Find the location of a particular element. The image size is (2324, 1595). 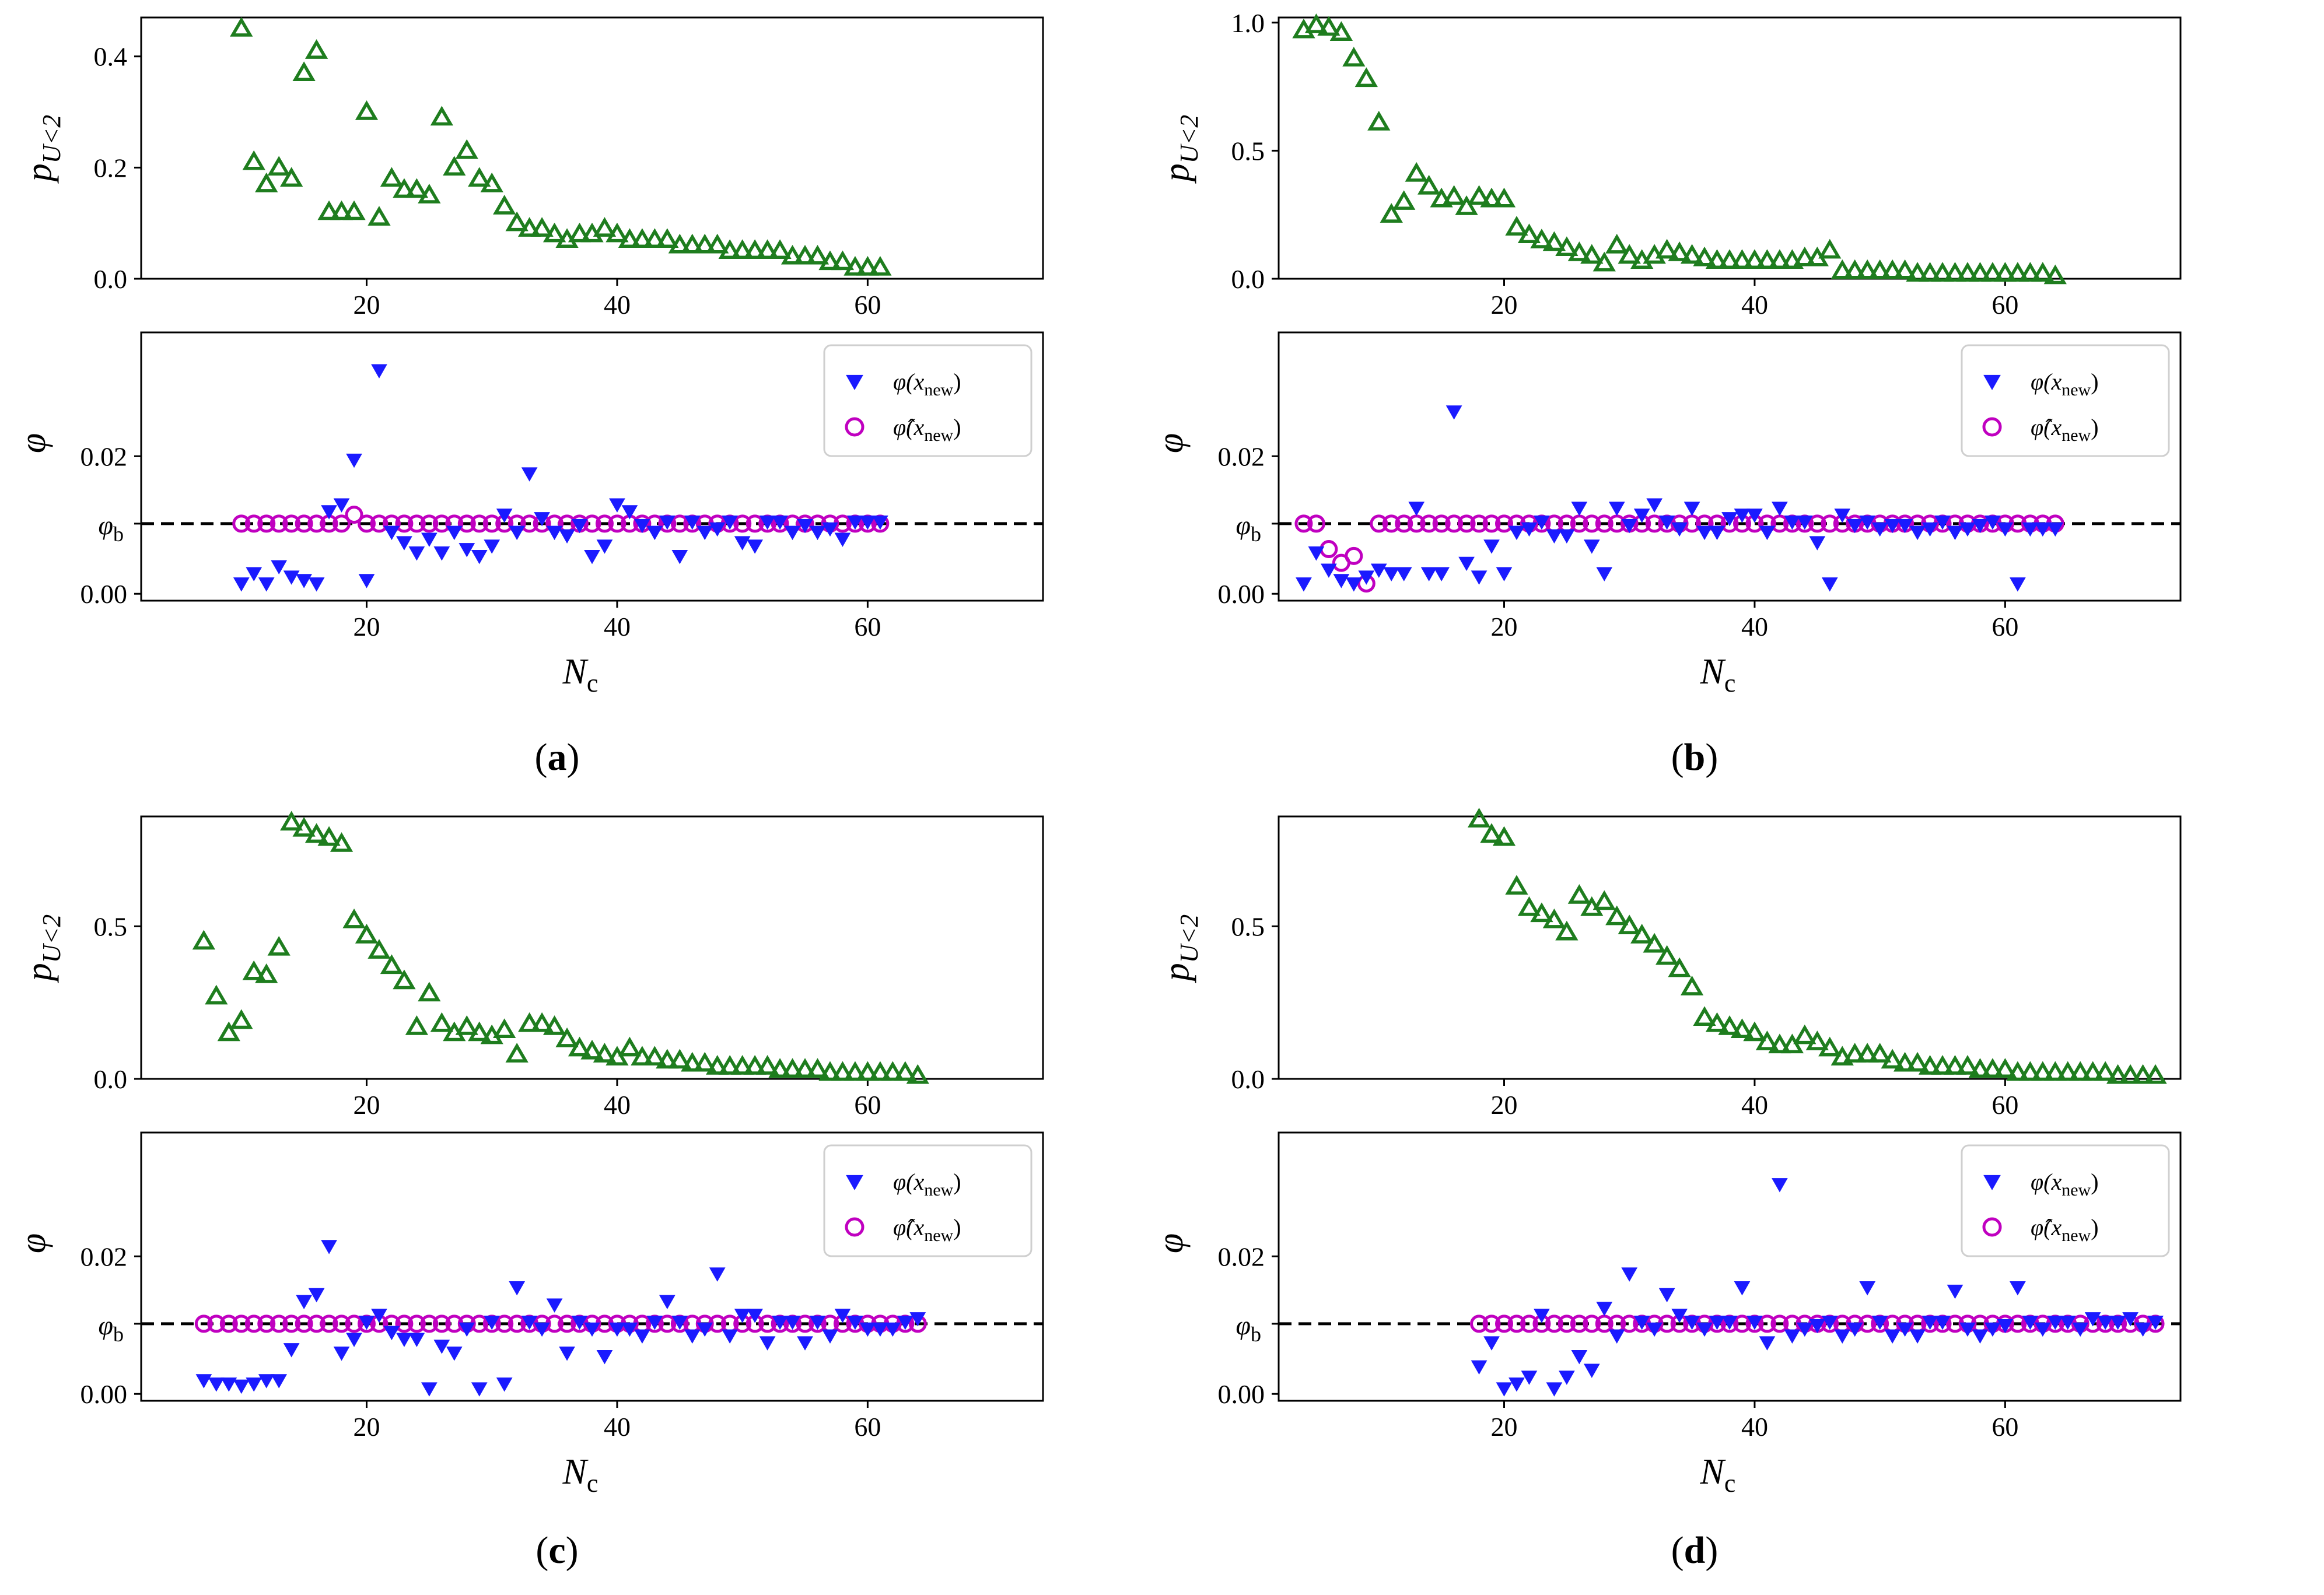

caption-letter: c is located at coordinates (556, 1550).